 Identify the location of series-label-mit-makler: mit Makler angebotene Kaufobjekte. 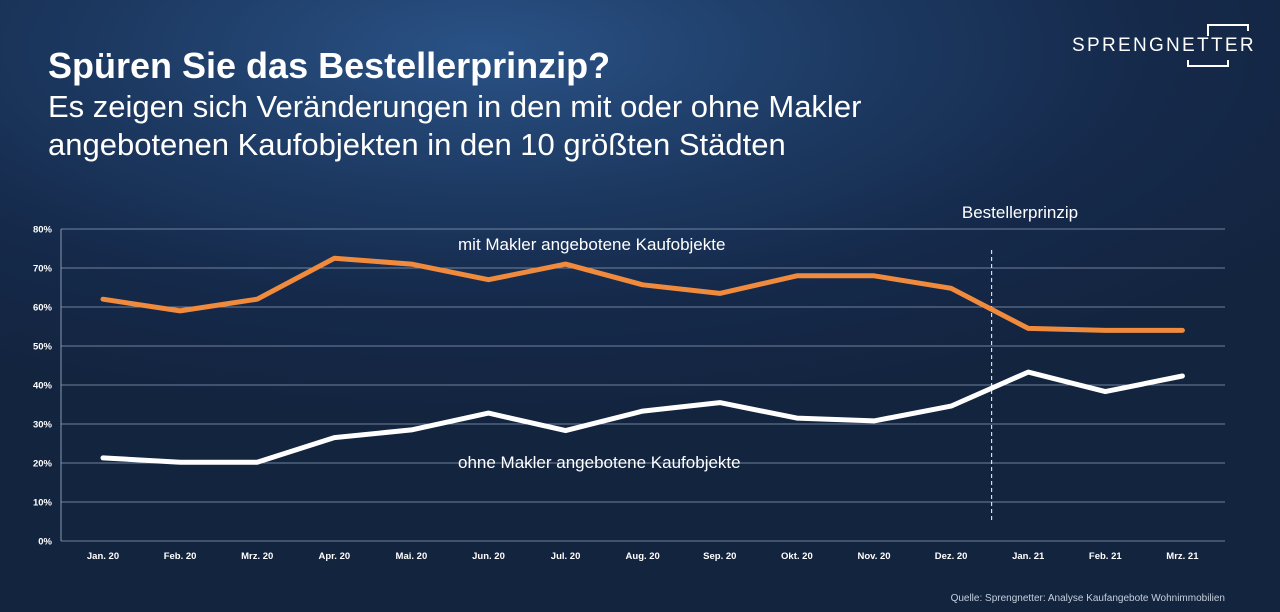
(591, 244).